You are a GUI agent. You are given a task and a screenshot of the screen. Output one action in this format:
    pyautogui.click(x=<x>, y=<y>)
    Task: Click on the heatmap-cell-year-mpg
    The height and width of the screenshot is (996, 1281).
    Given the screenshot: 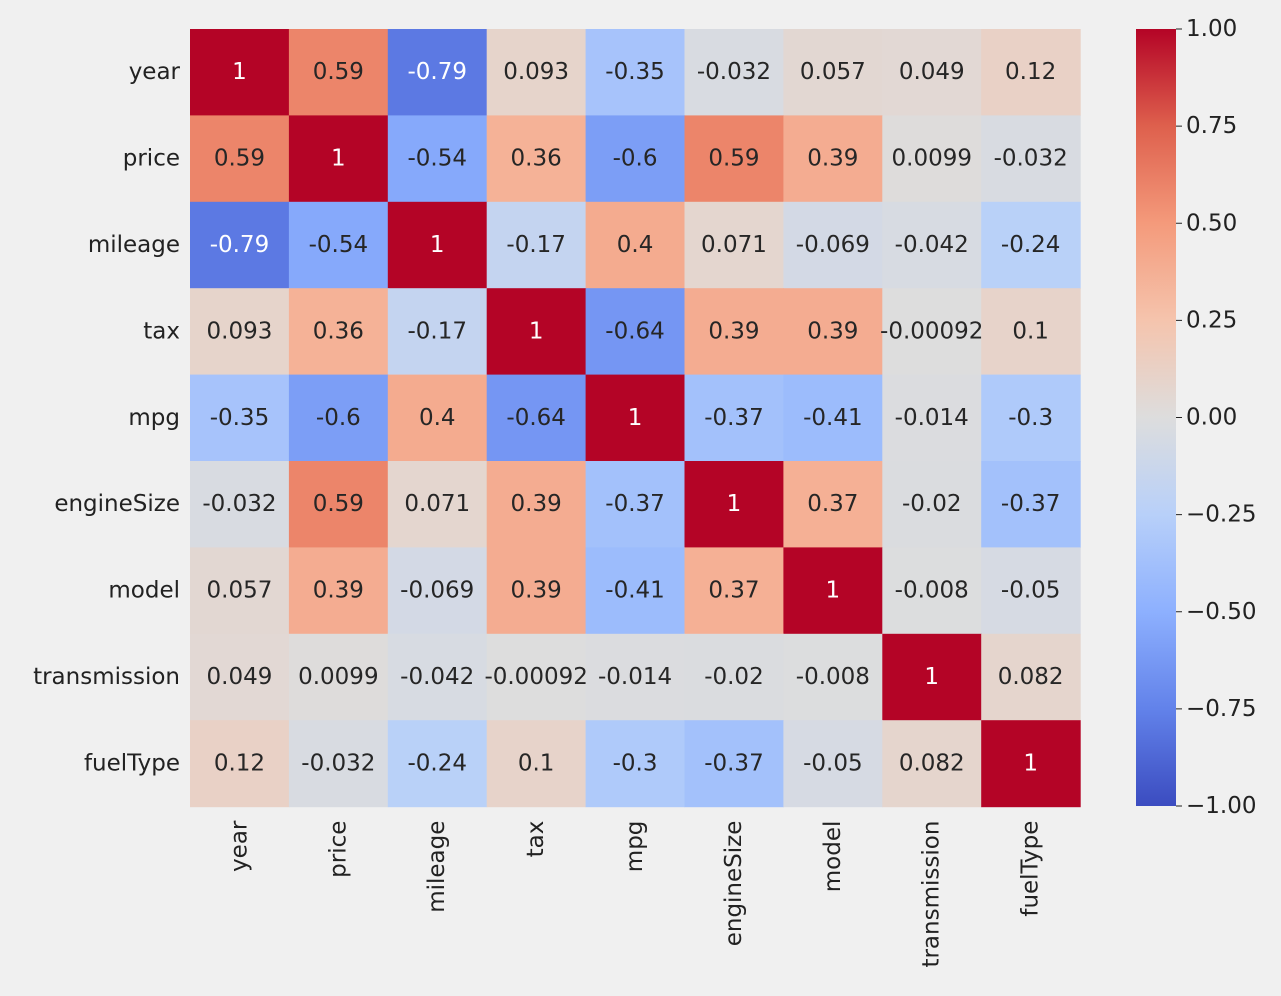 What is the action you would take?
    pyautogui.click(x=635, y=72)
    